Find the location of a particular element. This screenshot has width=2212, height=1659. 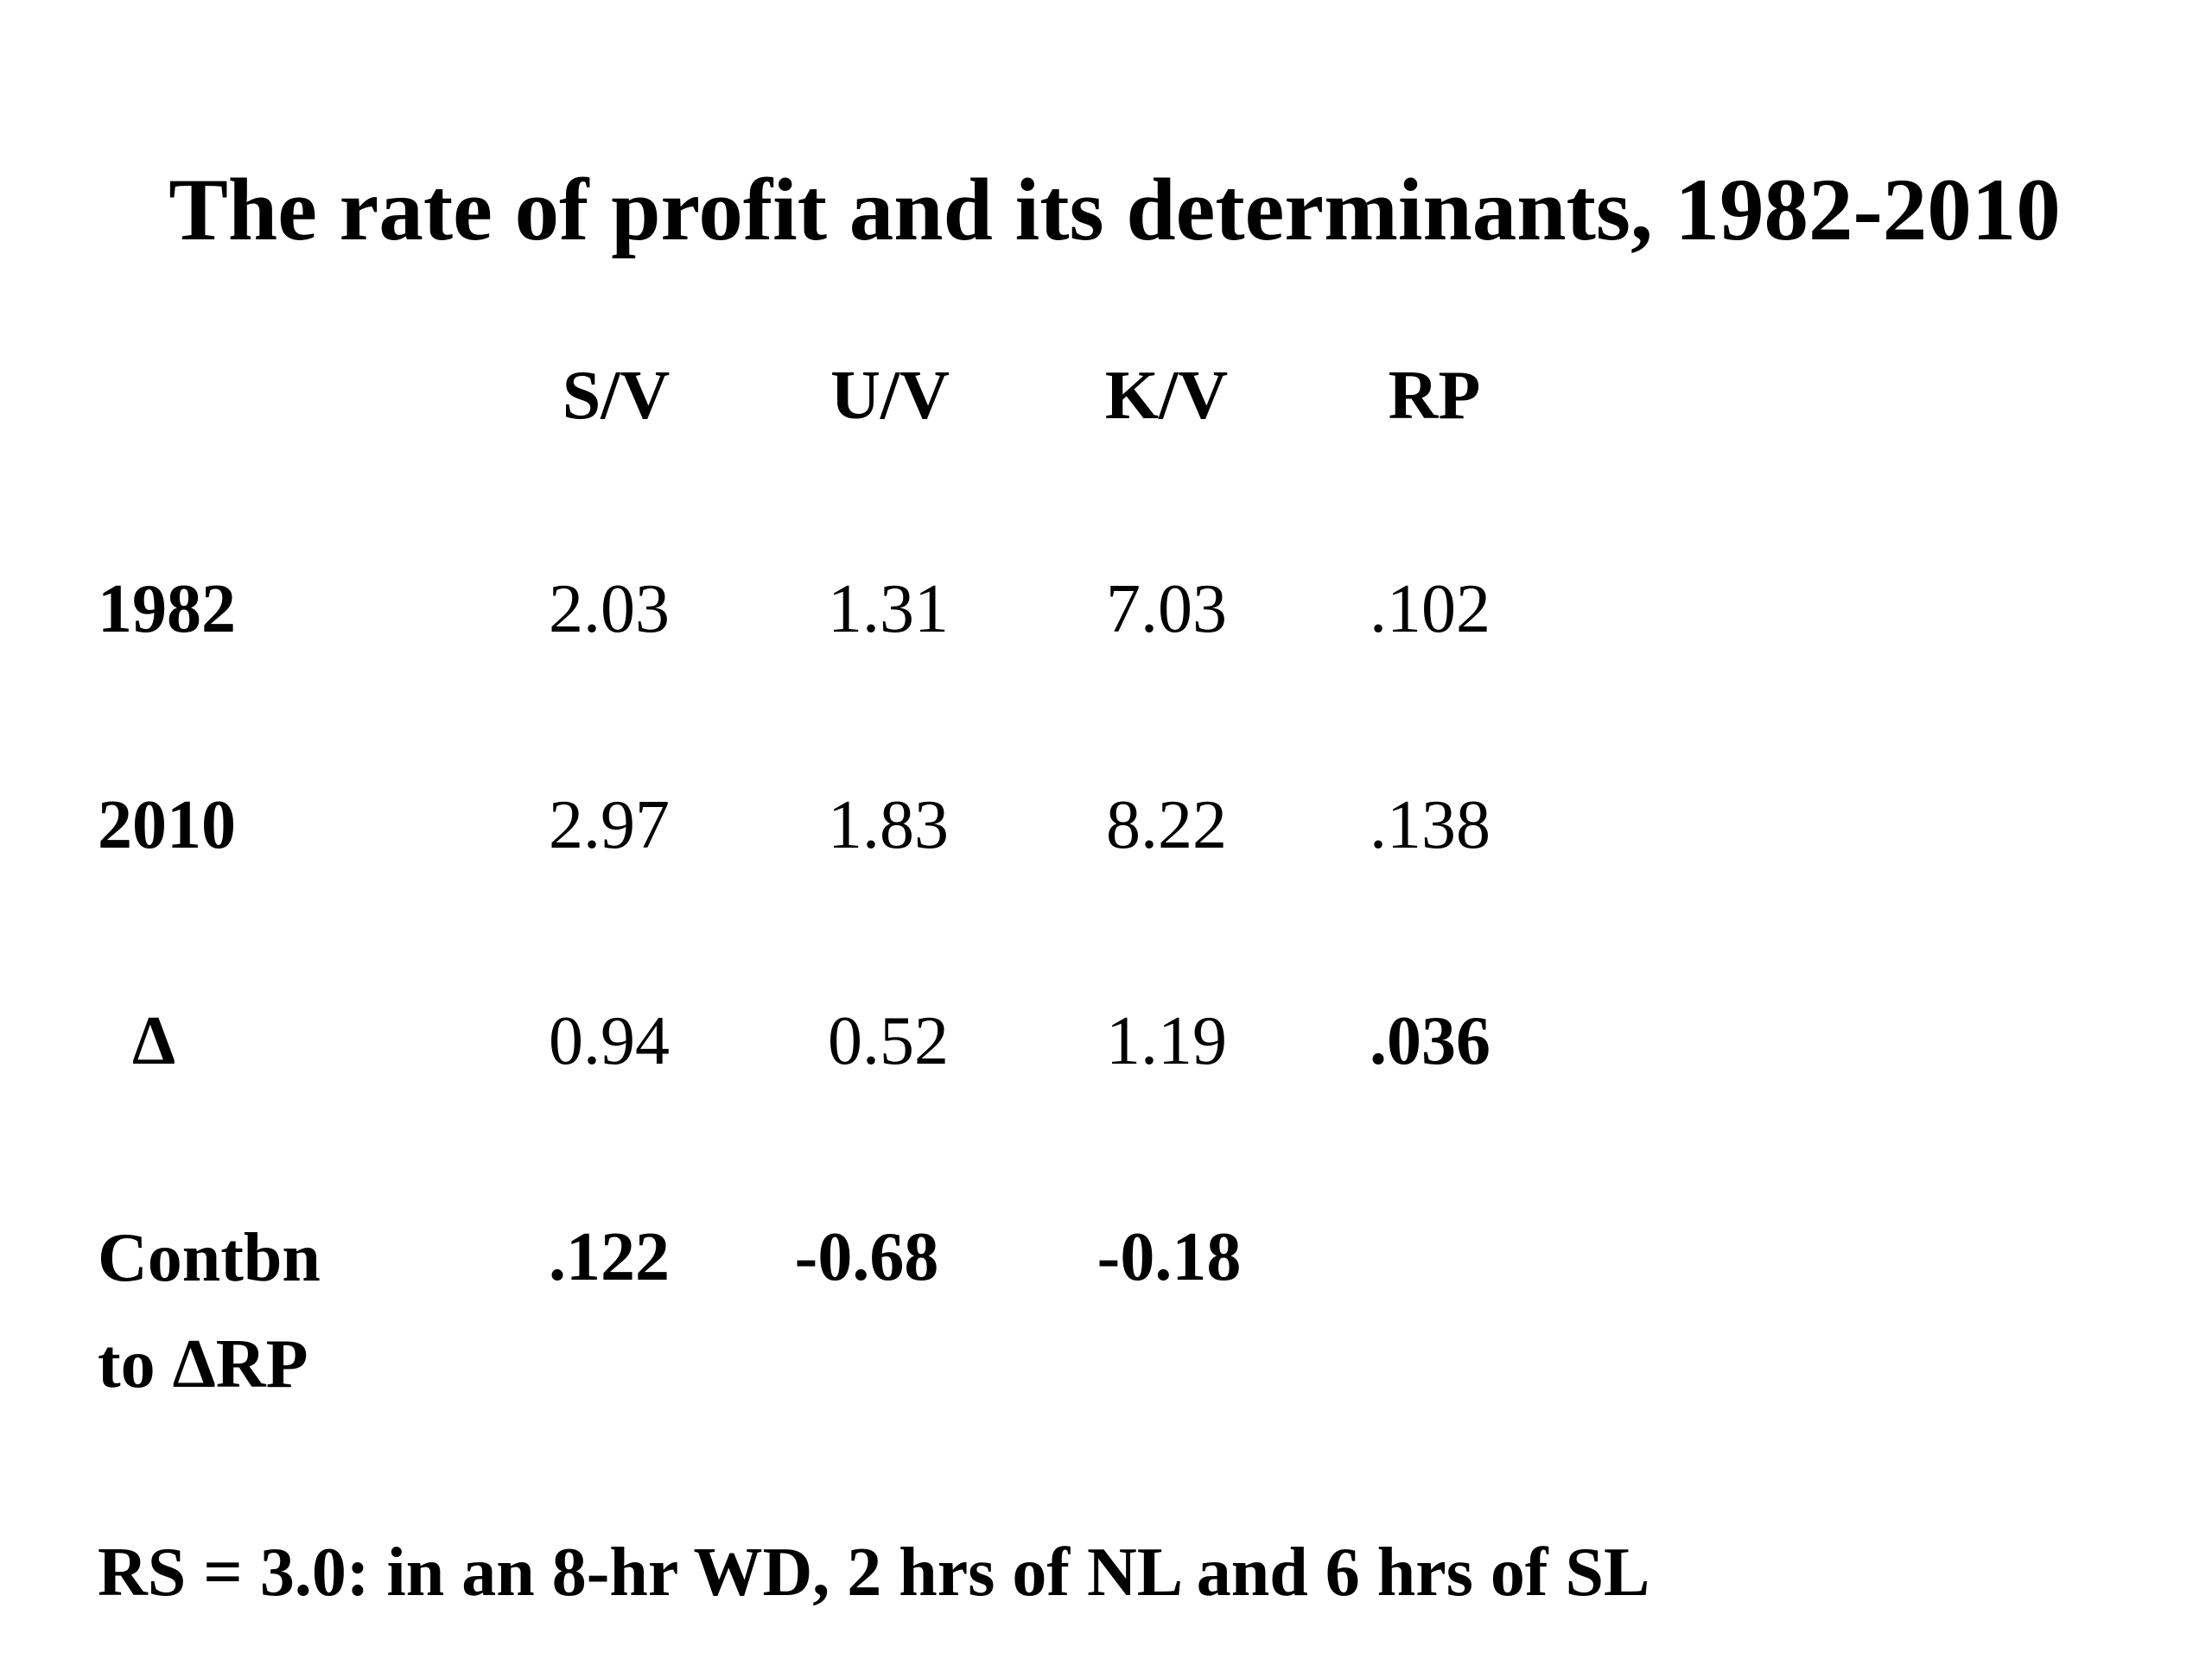

contribution-label-line2: to ΔRP is located at coordinates (203, 1364).